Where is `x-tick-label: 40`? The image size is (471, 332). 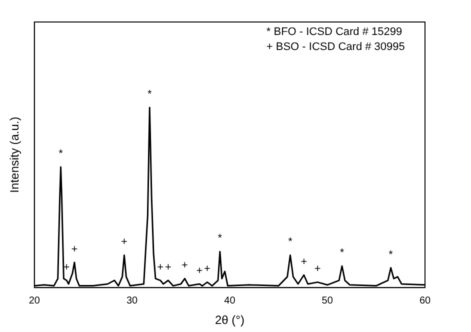
x-tick-label: 40 is located at coordinates (230, 300).